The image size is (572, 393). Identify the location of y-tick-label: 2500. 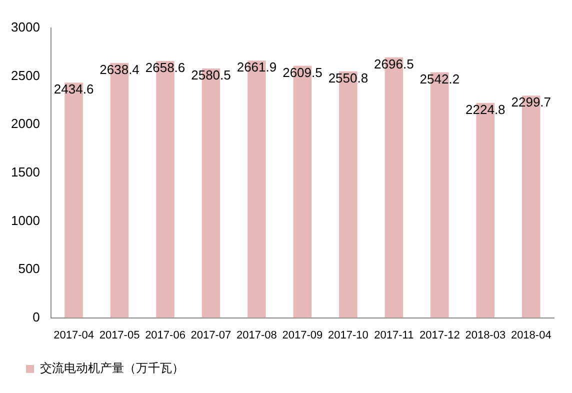
(25, 75).